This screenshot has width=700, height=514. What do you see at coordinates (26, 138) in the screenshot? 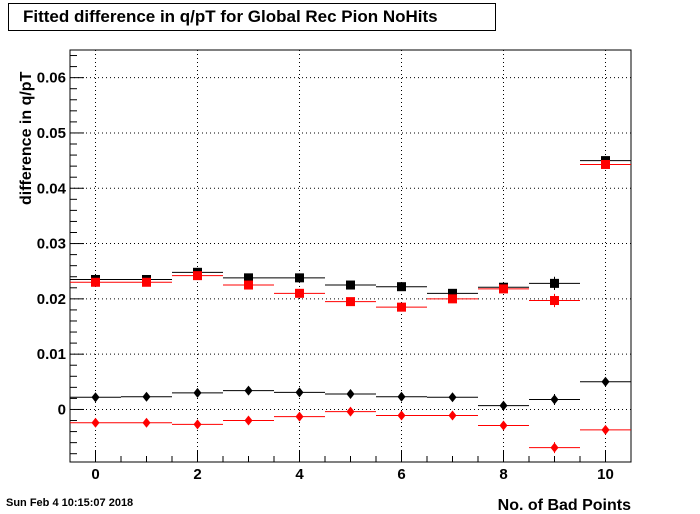
I see `y-axis-label: difference in q/pT` at bounding box center [26, 138].